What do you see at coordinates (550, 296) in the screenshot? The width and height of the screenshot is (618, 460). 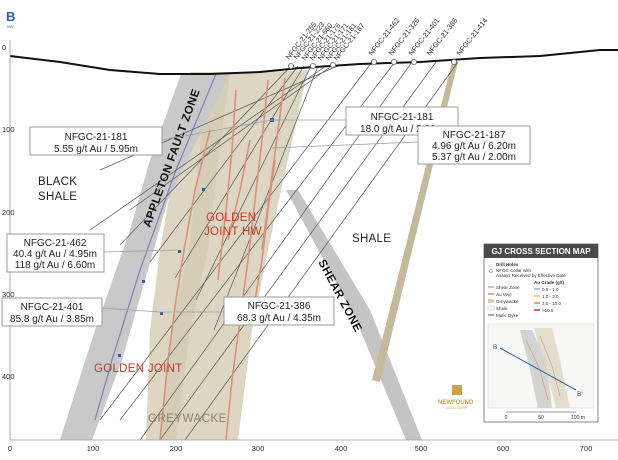 I see `grade-item: 1.0 - 3.0` at bounding box center [550, 296].